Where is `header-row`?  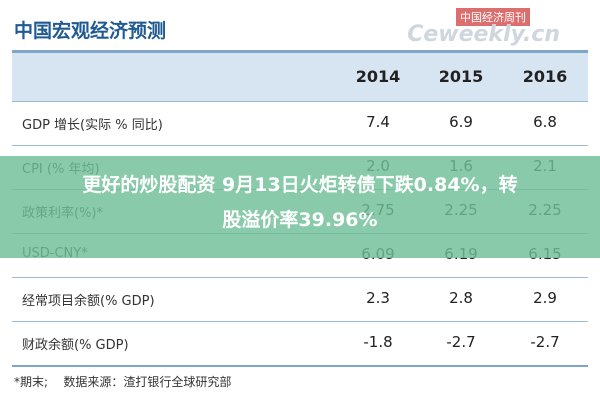 header-row is located at coordinates (300, 77).